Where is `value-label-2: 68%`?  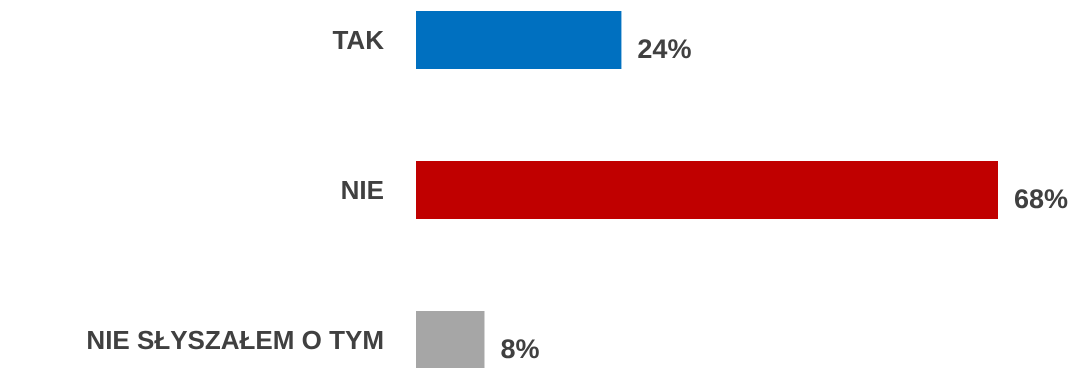 value-label-2: 68% is located at coordinates (1041, 199).